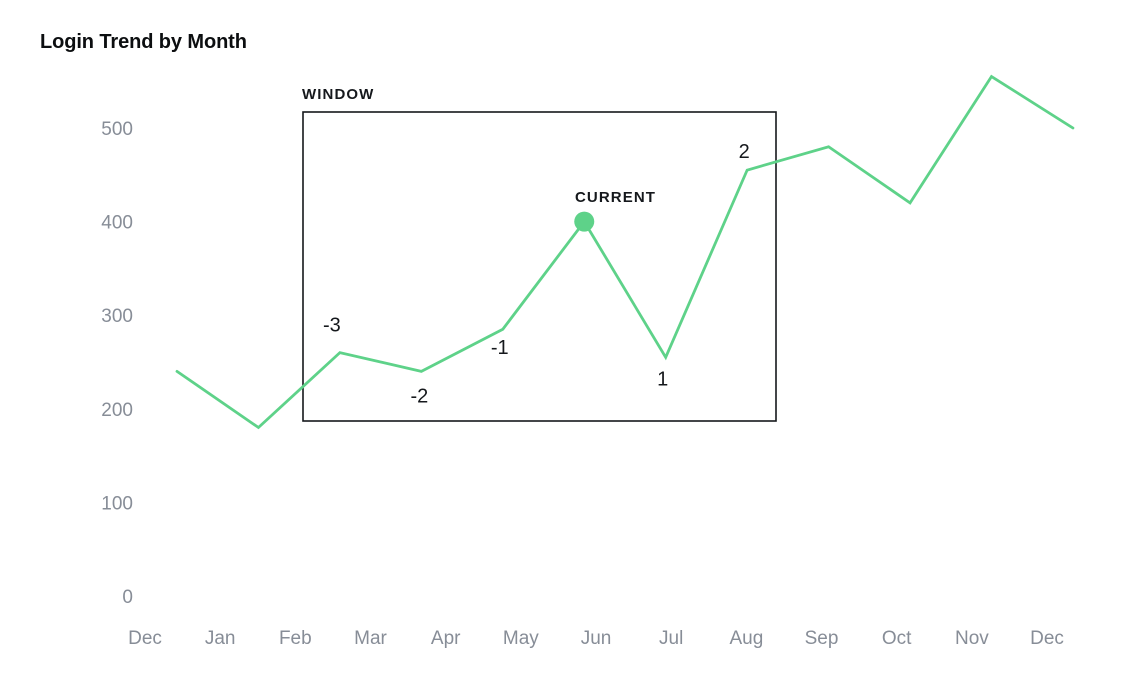 The height and width of the screenshot is (696, 1134). I want to click on window-offset-label-1: 1, so click(662, 379).